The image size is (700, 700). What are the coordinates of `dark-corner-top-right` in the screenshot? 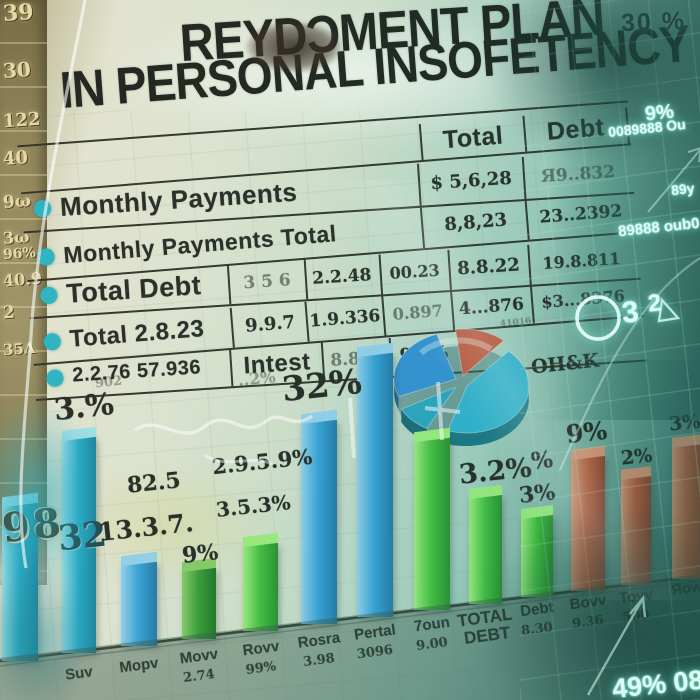 It's located at (590, 85).